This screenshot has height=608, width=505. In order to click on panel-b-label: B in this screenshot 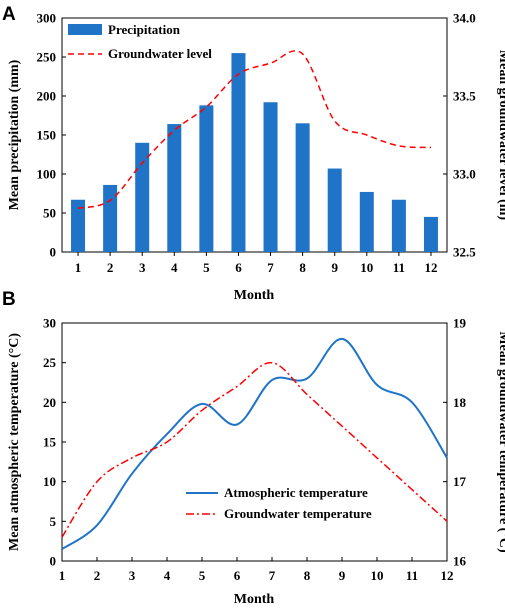, I will do `click(9, 299)`.